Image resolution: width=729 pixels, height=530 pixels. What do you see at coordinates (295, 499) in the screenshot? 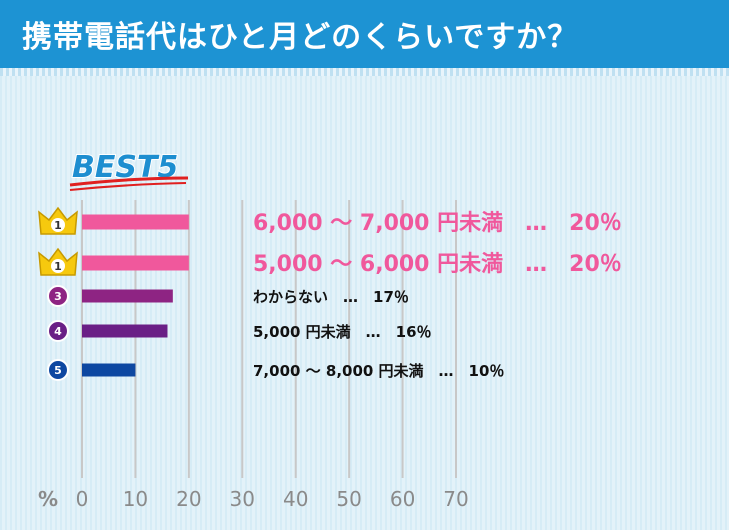
I see `x-tick-label: 40` at bounding box center [295, 499].